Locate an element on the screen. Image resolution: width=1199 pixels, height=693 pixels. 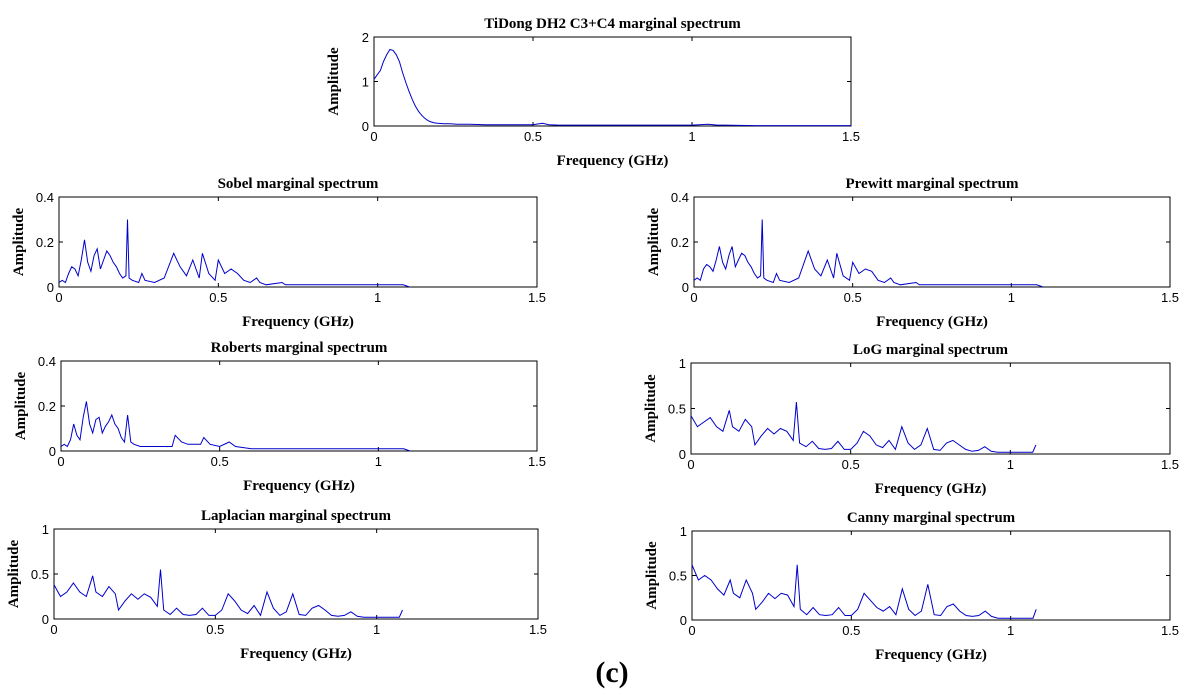
chart-title: Roberts marginal spectrum is located at coordinates (299, 348).